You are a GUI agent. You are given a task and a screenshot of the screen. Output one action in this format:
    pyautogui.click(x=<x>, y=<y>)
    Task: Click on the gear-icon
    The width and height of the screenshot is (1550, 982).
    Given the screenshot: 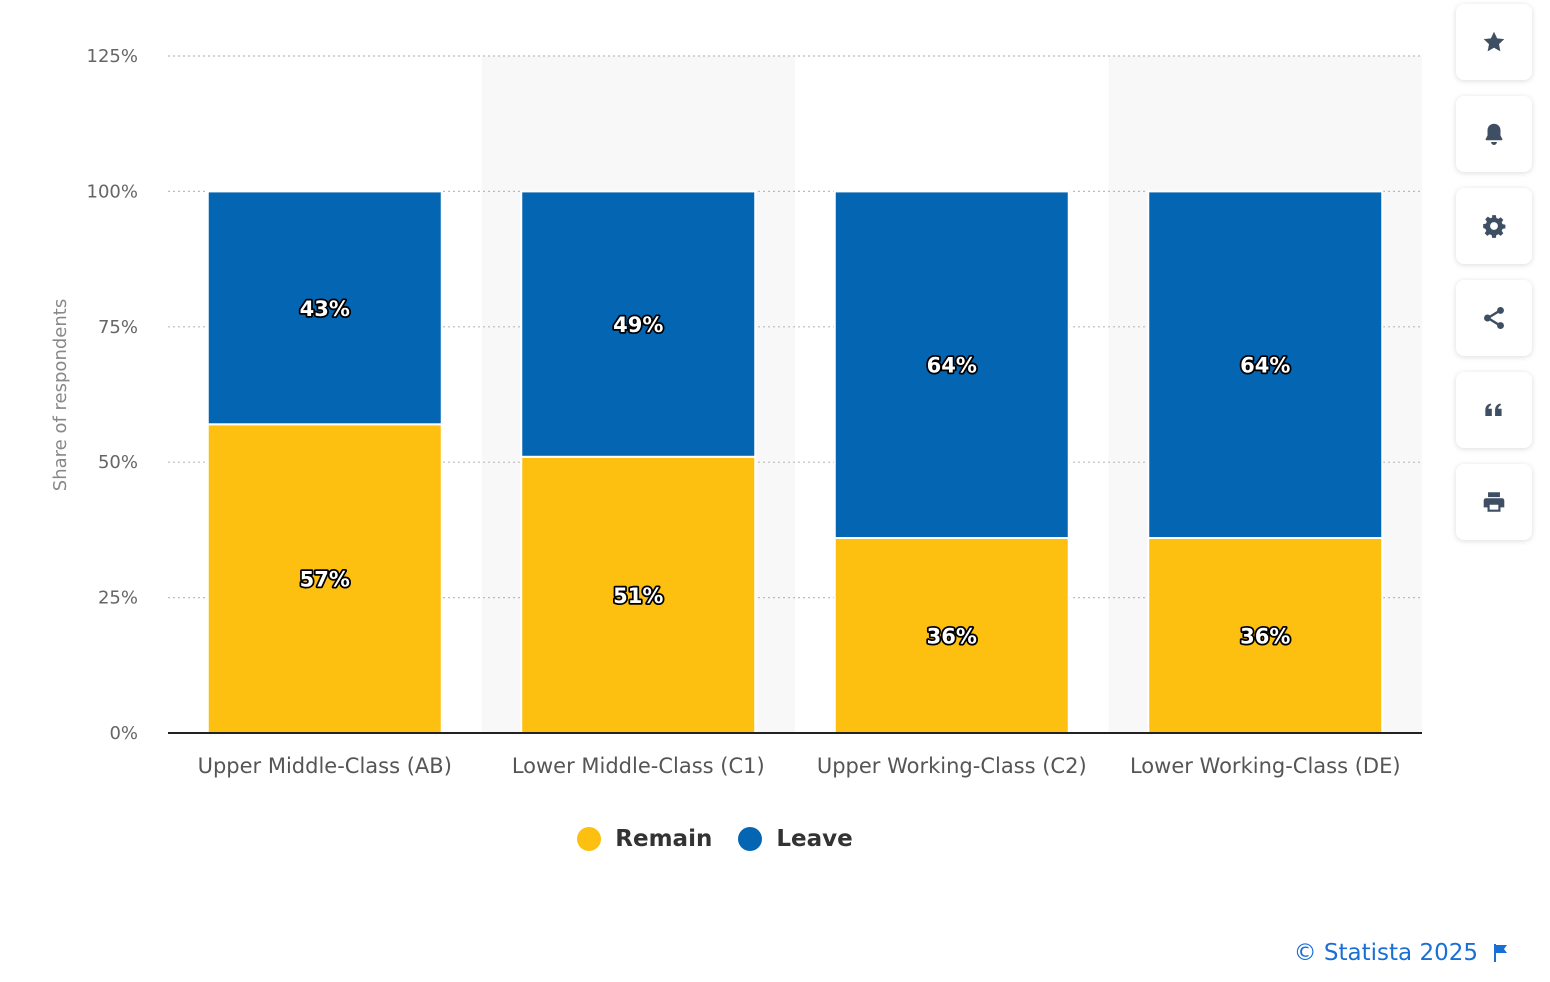 What is the action you would take?
    pyautogui.click(x=1494, y=226)
    